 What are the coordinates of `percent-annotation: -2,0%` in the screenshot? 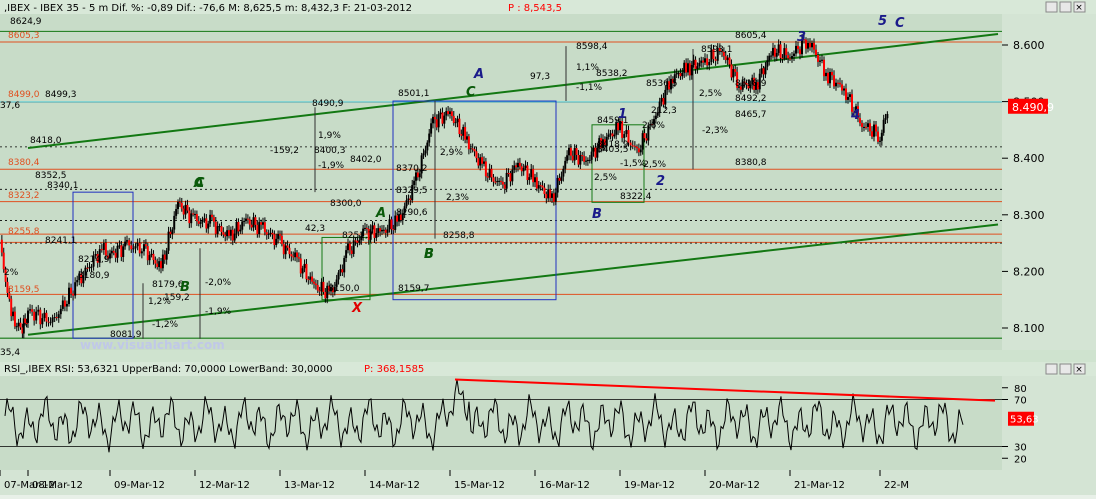 It's located at (218, 283).